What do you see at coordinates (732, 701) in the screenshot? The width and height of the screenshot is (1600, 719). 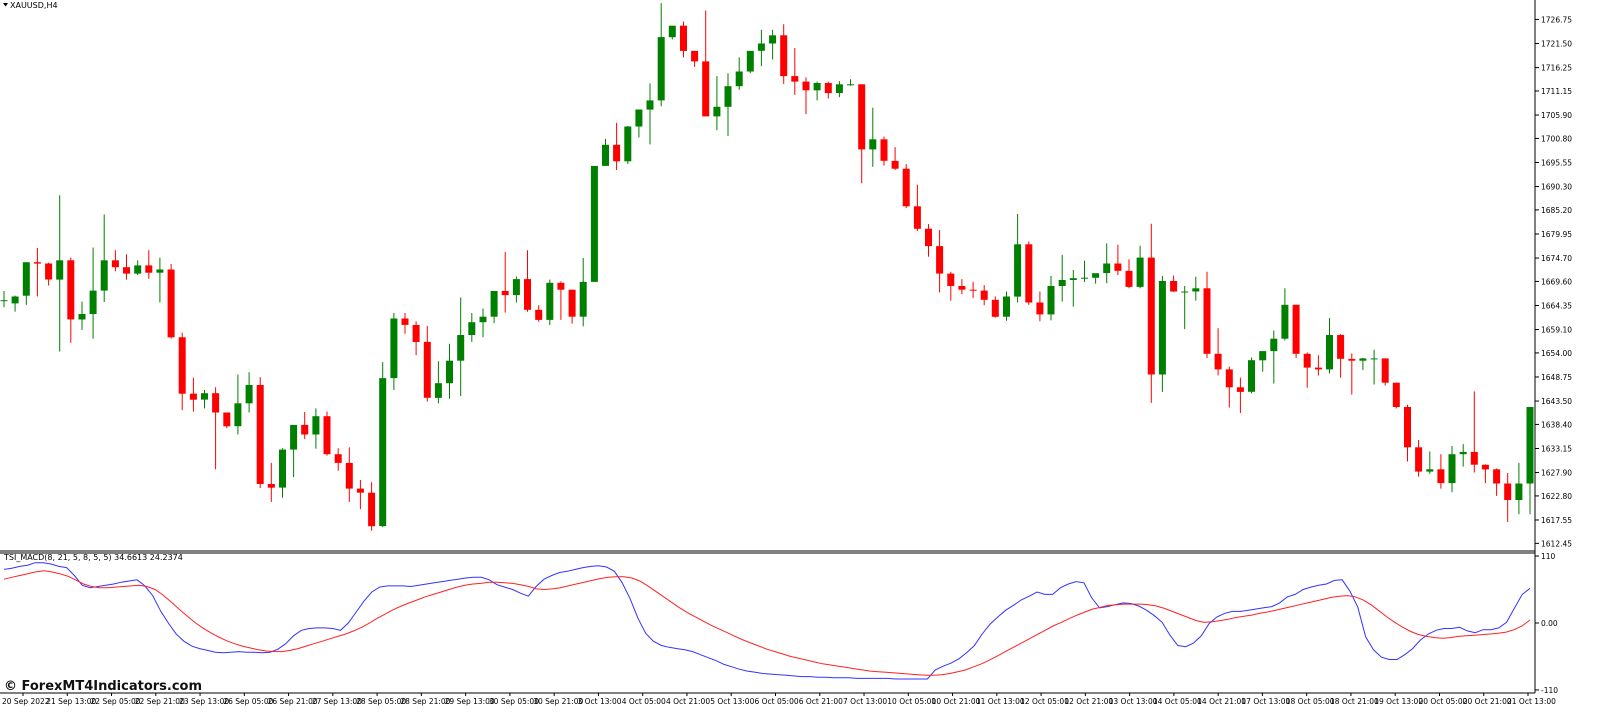 I see `time-tick-label: 5 Oct 13:00` at bounding box center [732, 701].